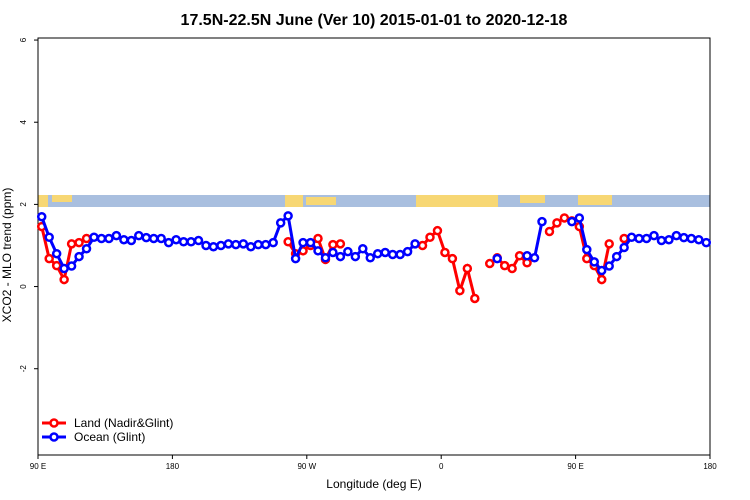 This screenshot has width=750, height=500. What do you see at coordinates (23, 121) in the screenshot?
I see `y-tick-label: 4` at bounding box center [23, 121].